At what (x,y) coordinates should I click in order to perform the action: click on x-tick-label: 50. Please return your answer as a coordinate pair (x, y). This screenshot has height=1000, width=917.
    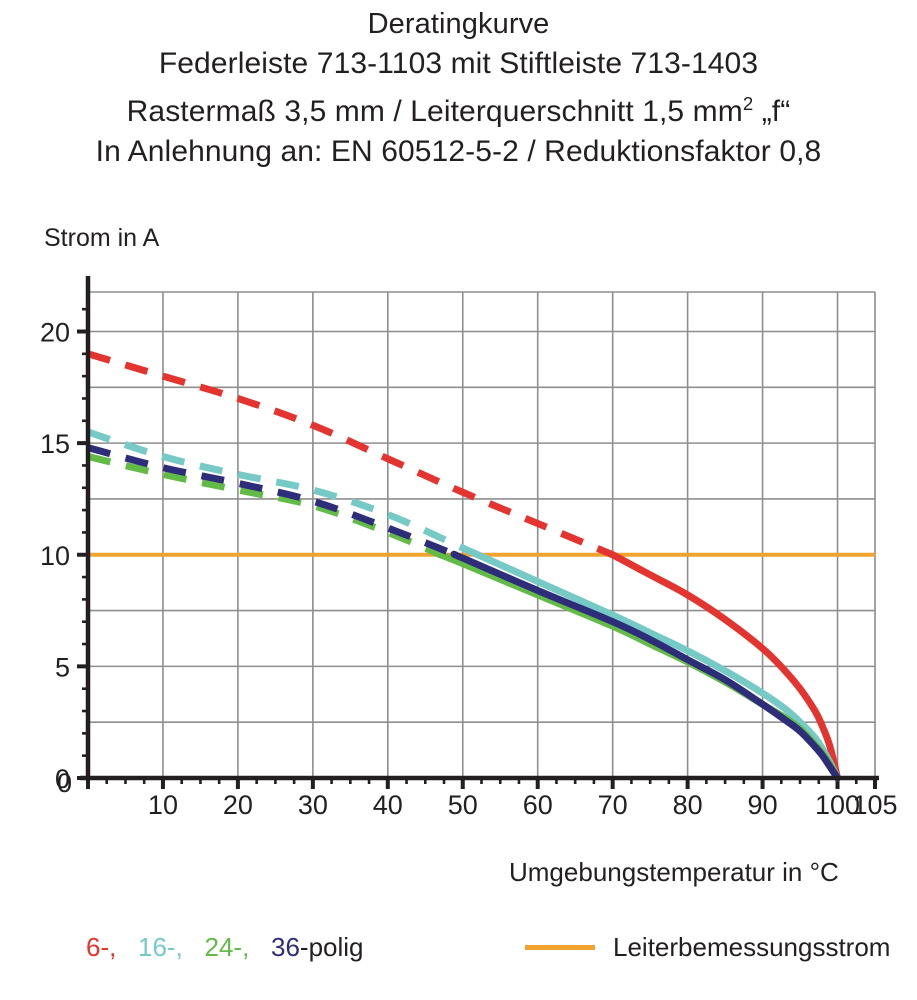
    Looking at the image, I should click on (463, 805).